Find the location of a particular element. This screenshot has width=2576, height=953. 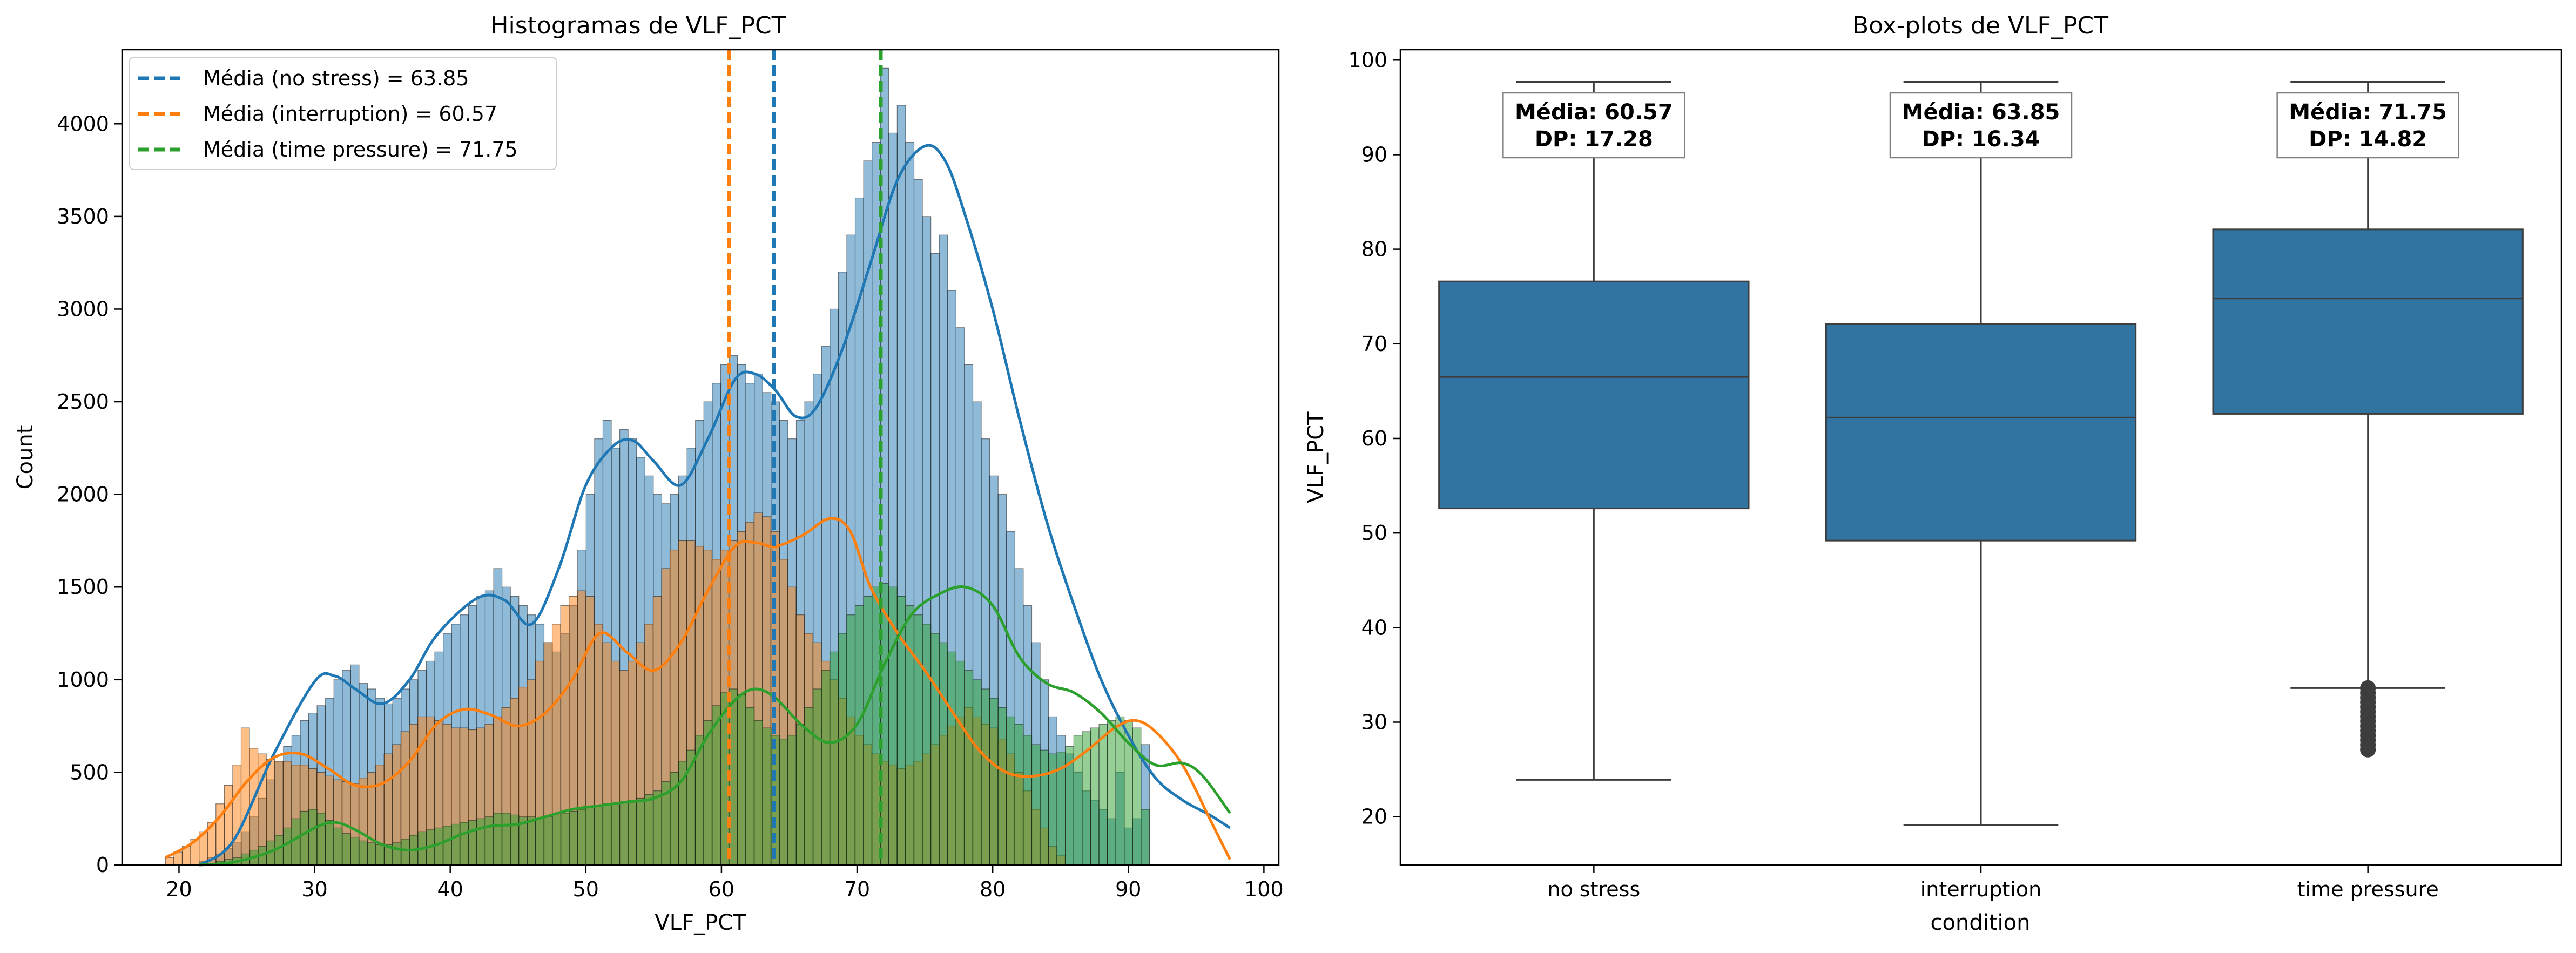

x-tick-label: 70 is located at coordinates (857, 889).